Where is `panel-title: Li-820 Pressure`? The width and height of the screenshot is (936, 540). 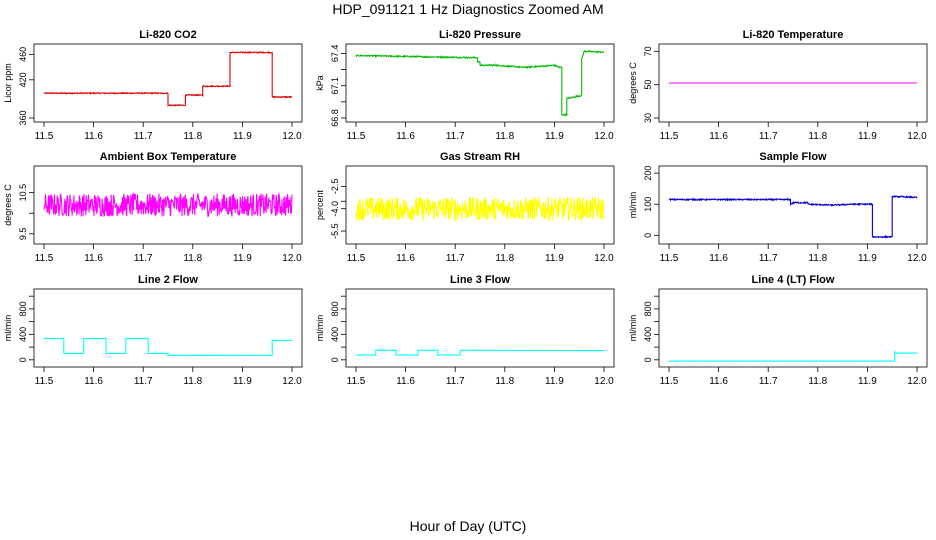 panel-title: Li-820 Pressure is located at coordinates (480, 35).